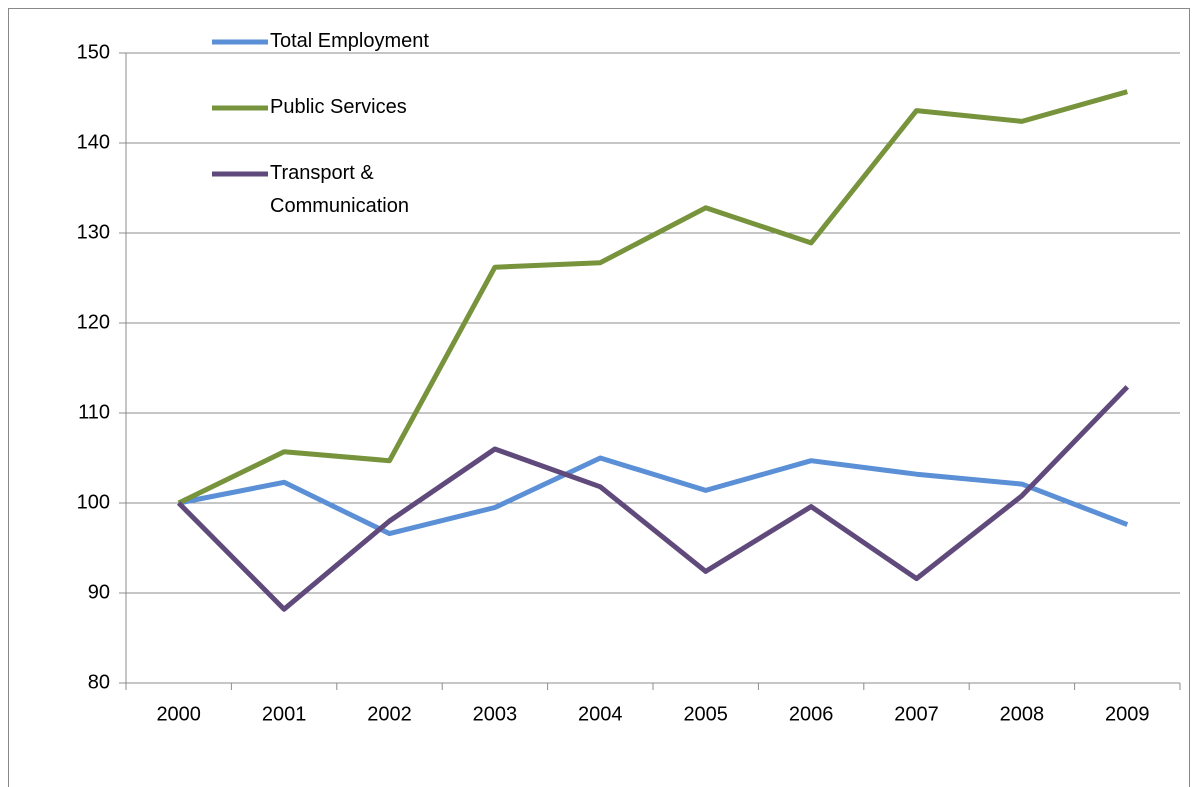 The width and height of the screenshot is (1195, 787). I want to click on x-tick-label: 2004, so click(600, 714).